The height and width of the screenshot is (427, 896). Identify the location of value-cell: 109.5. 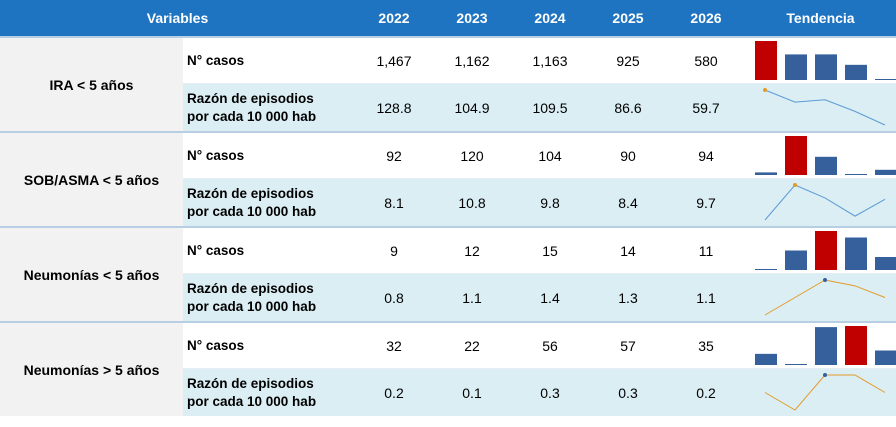
(550, 107).